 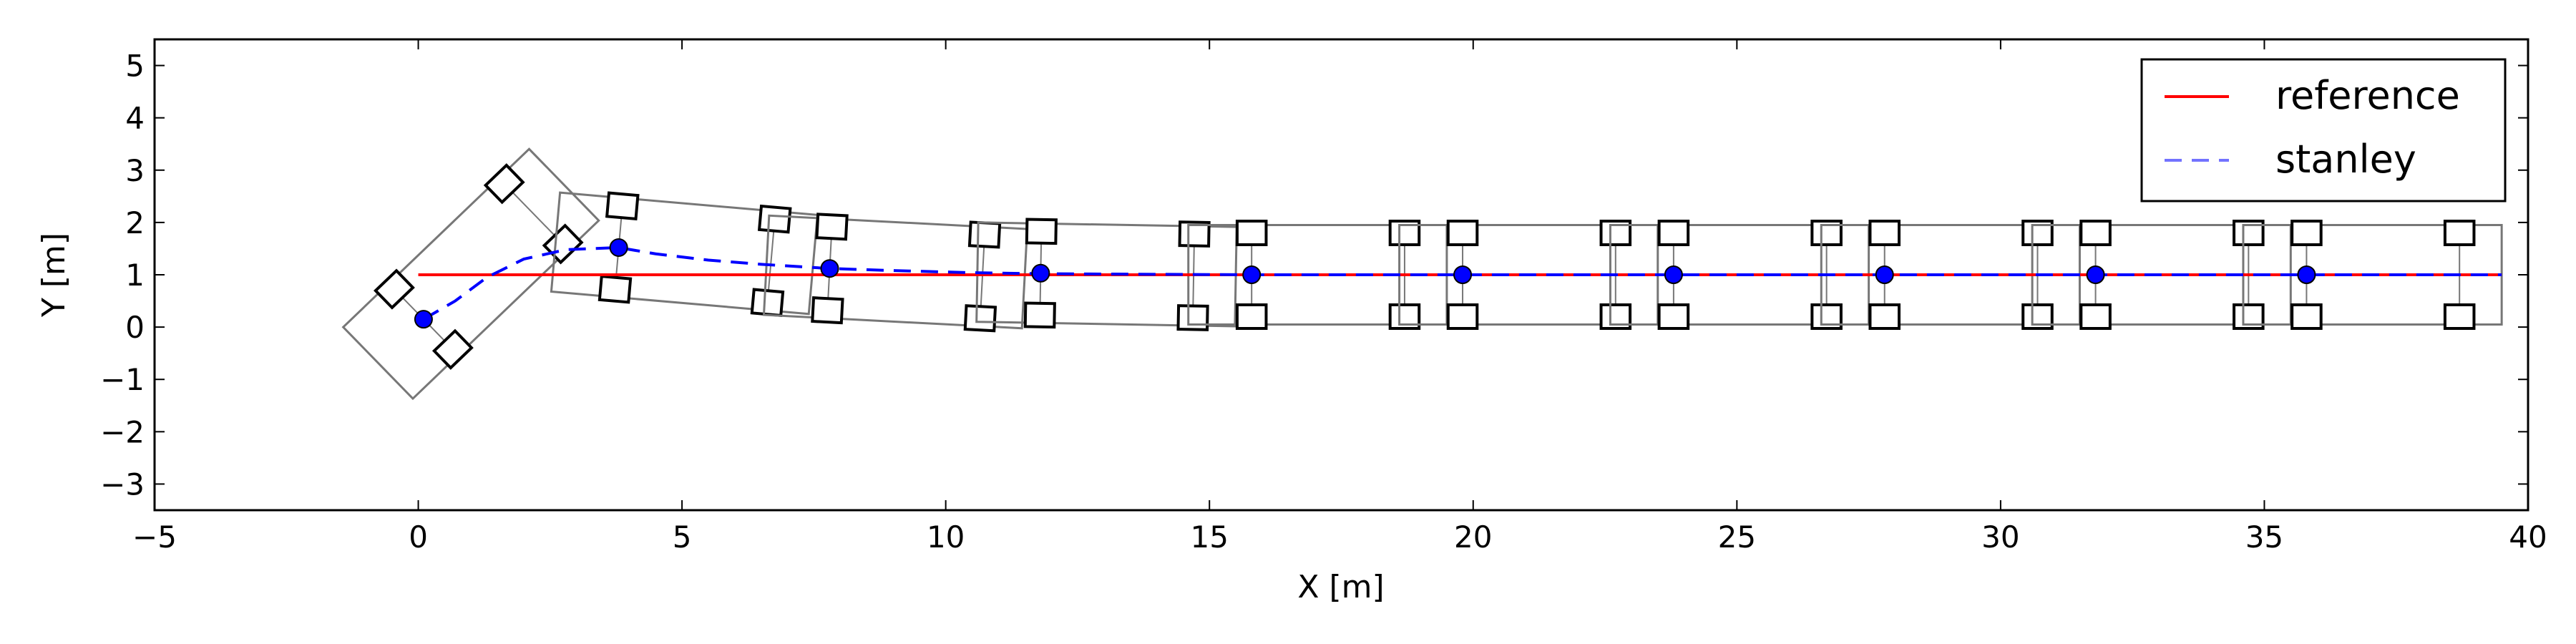 What do you see at coordinates (2345, 159) in the screenshot?
I see `legend-label-stanley: stanley` at bounding box center [2345, 159].